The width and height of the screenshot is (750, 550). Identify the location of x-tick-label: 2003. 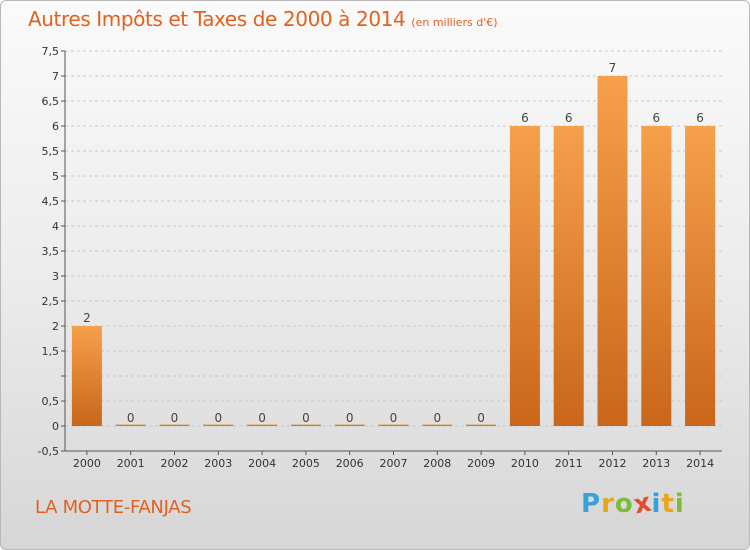
(218, 463).